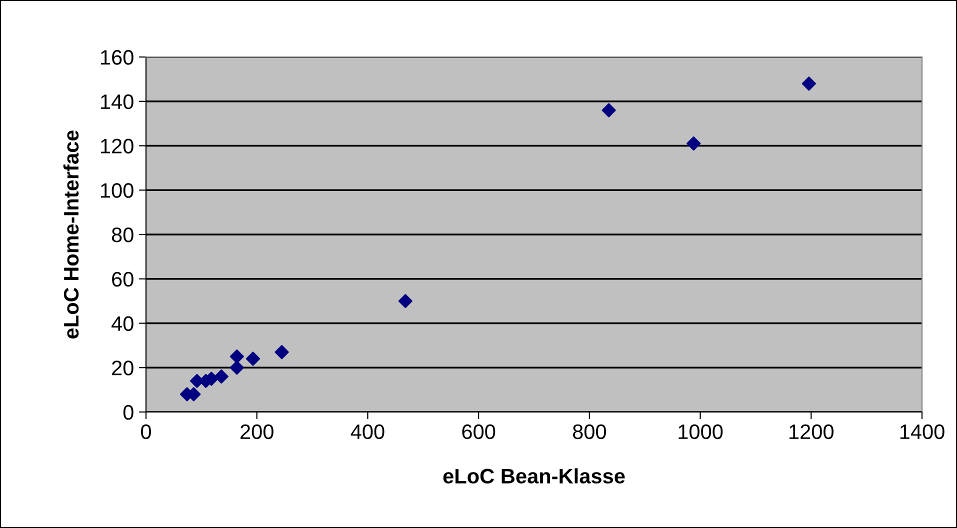 The image size is (957, 528). Describe the element at coordinates (700, 432) in the screenshot. I see `x-tick-label: 1000` at that location.